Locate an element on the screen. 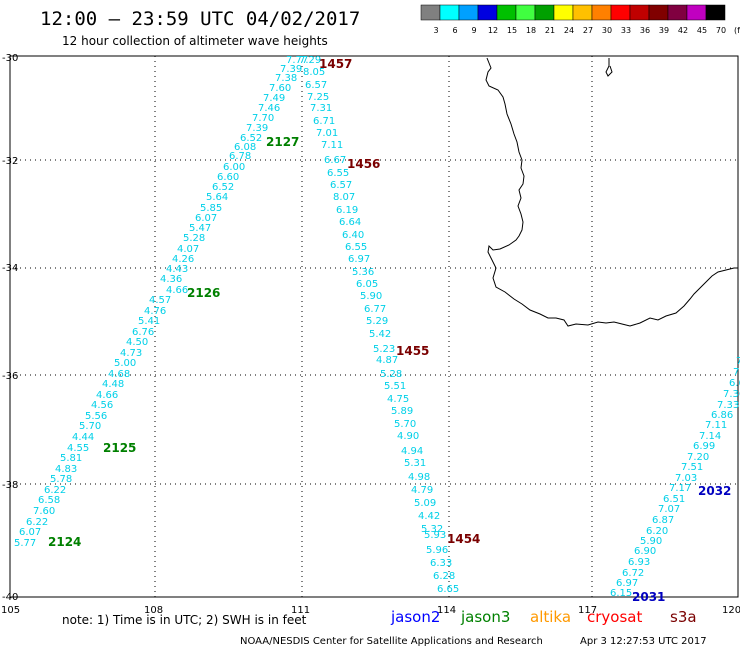 The image size is (740, 650). wave-height-value: 4.48 is located at coordinates (113, 384).